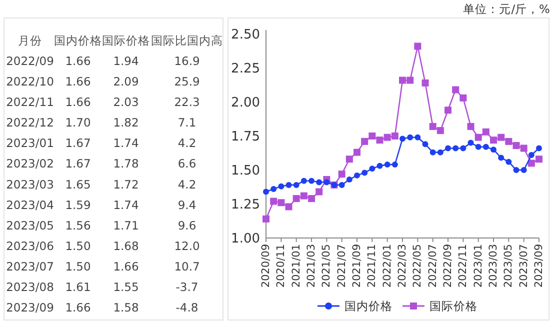  What do you see at coordinates (126, 102) in the screenshot?
I see `data-label: 2.03` at bounding box center [126, 102].